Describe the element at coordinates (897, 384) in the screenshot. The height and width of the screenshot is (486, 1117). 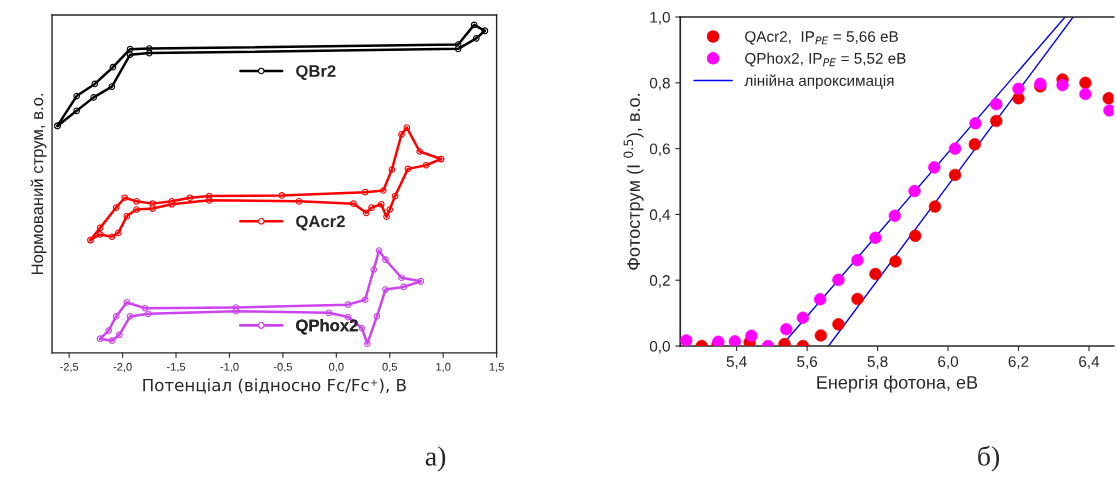
I see `x-axis-title: Енергія фотона, еВ` at that location.